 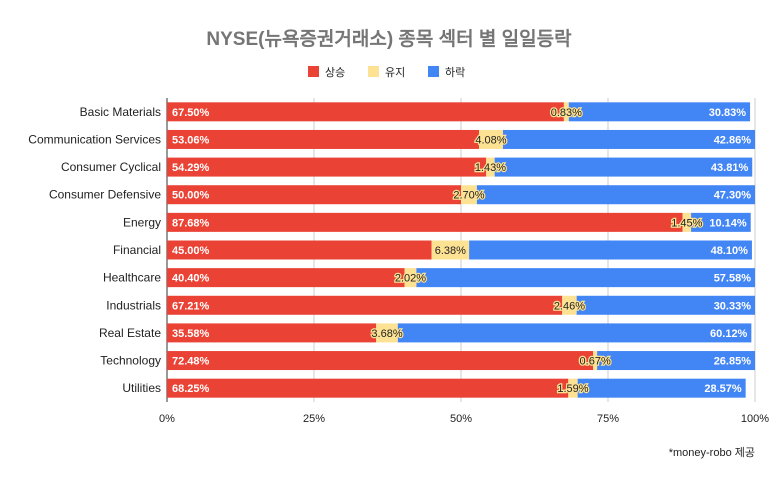 I want to click on data-label: 43.81%, so click(x=730, y=168).